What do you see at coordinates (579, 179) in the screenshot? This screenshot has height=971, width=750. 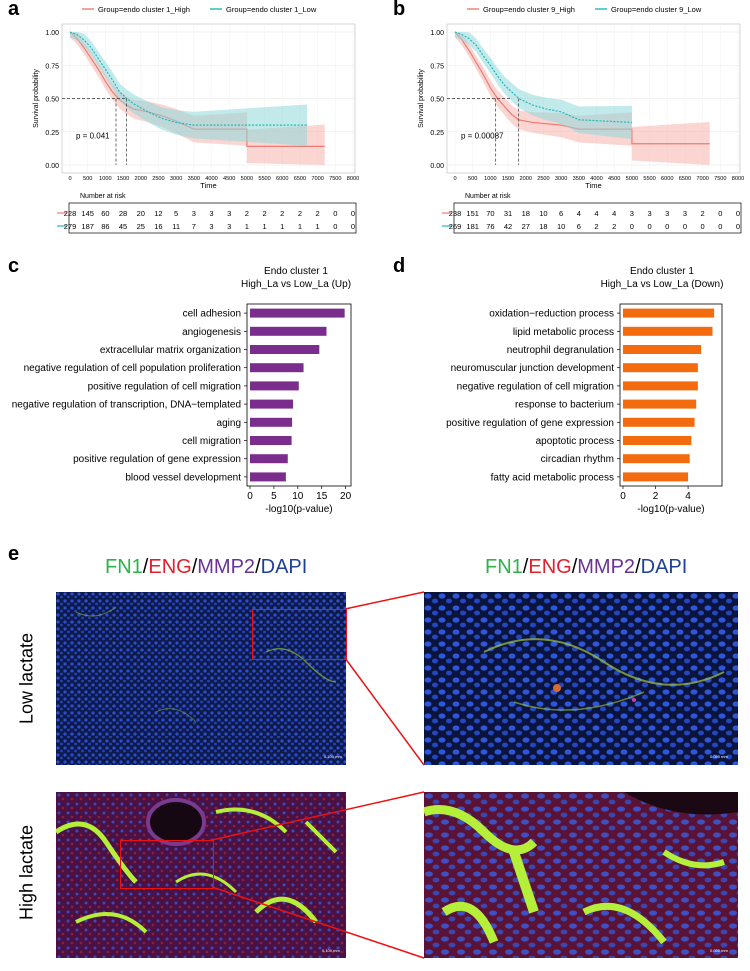 I see `x-tick-label: 3500` at bounding box center [579, 179].